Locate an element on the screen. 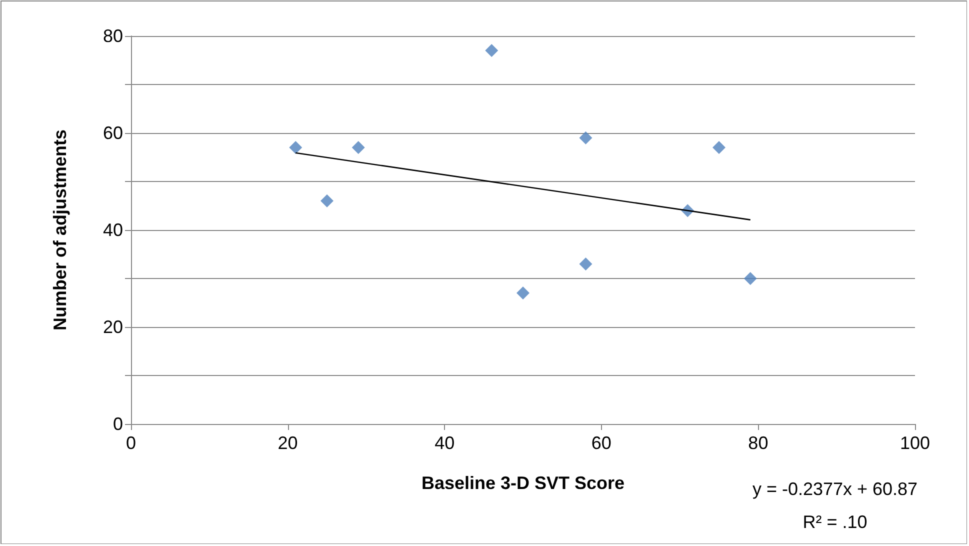  y-tick-label: 80 is located at coordinates (112, 36).